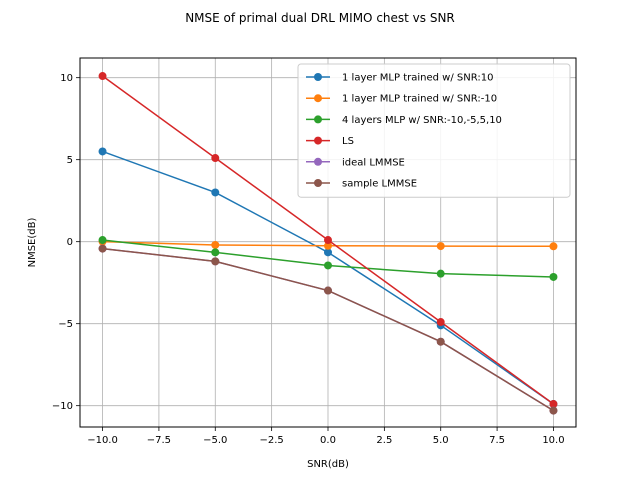  Describe the element at coordinates (328, 464) in the screenshot. I see `x-axis-label: SNR(dB)` at that location.